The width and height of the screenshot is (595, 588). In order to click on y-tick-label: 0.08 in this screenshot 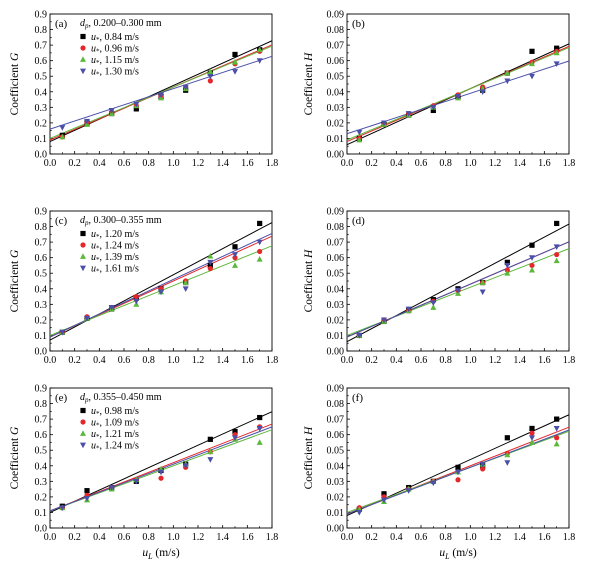, I will do `click(336, 404)`.